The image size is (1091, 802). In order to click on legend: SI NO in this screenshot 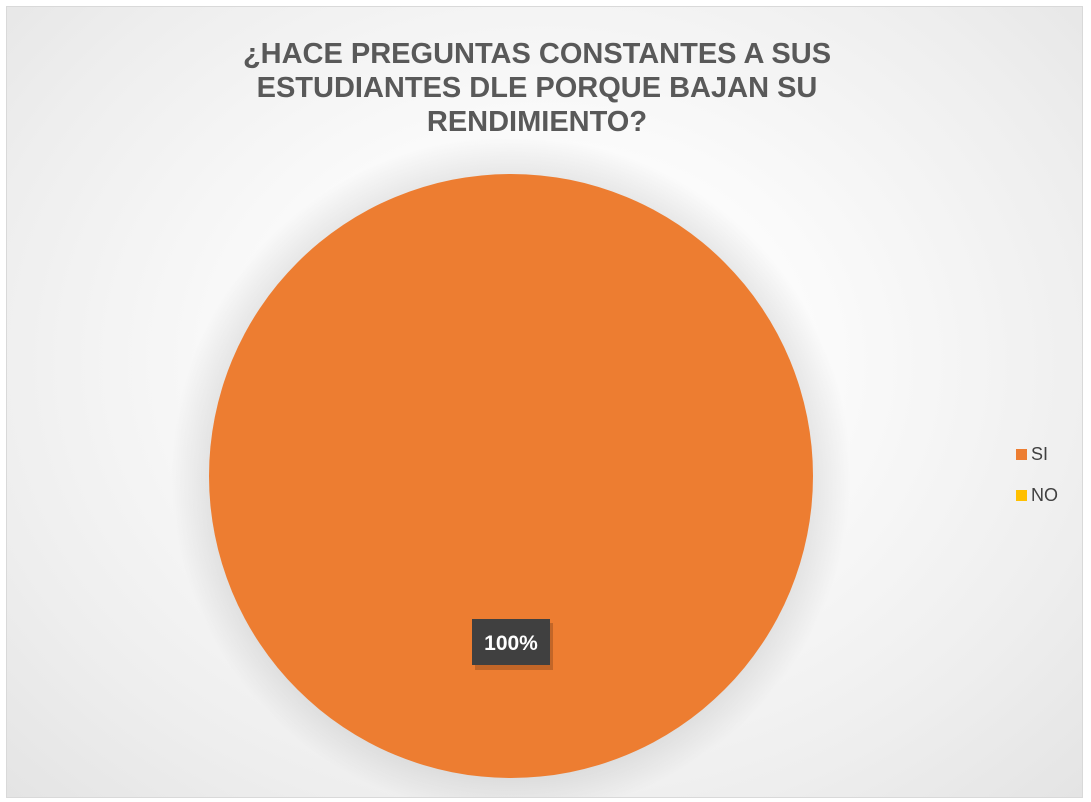, I will do `click(1037, 485)`.